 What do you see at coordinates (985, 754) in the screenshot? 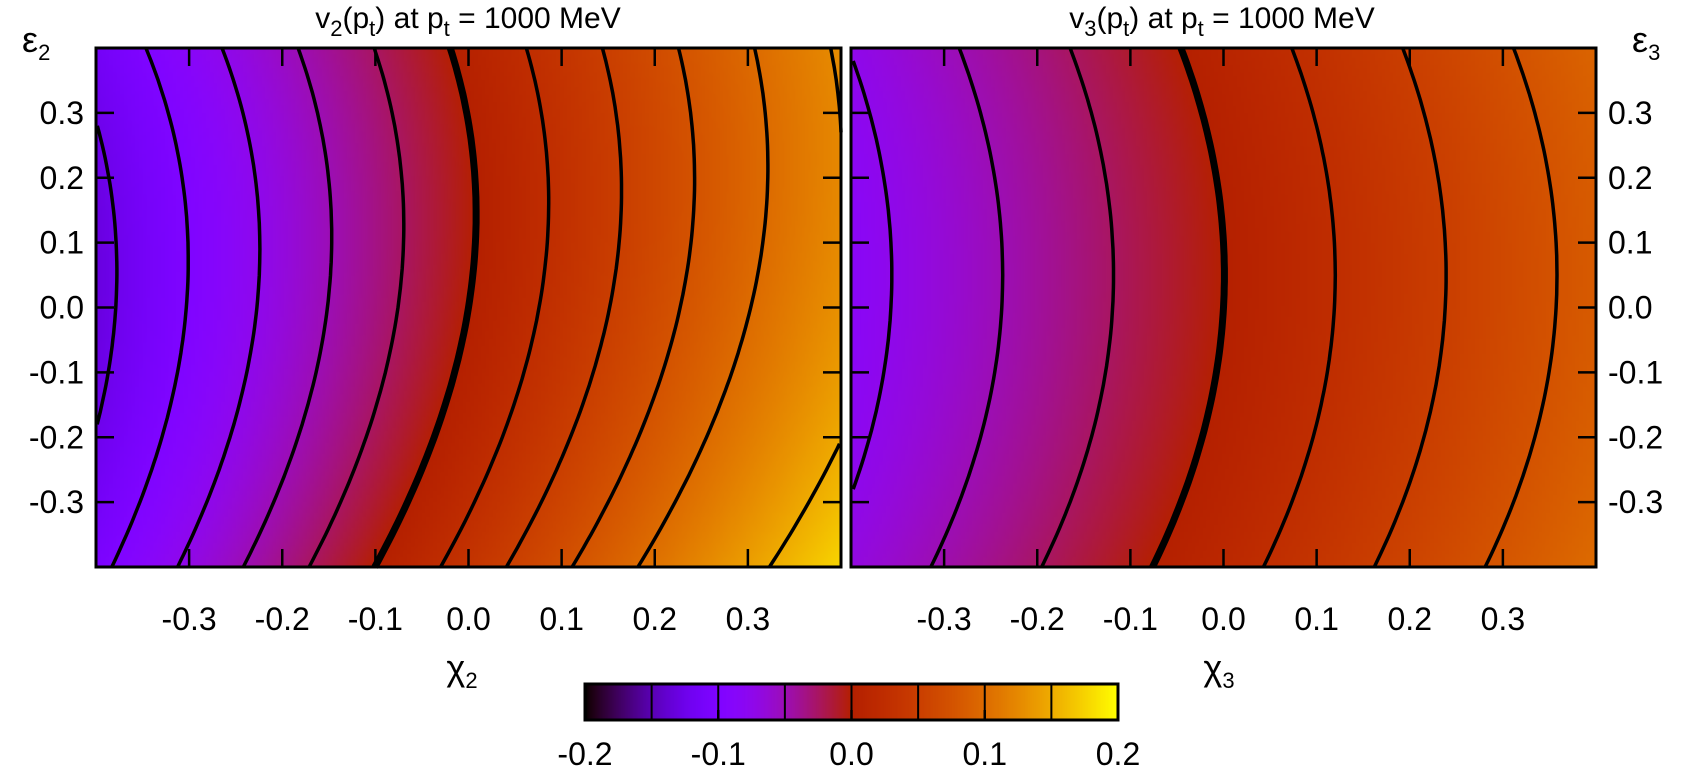
I see `colorbar-tick-label: 0.1` at bounding box center [985, 754].